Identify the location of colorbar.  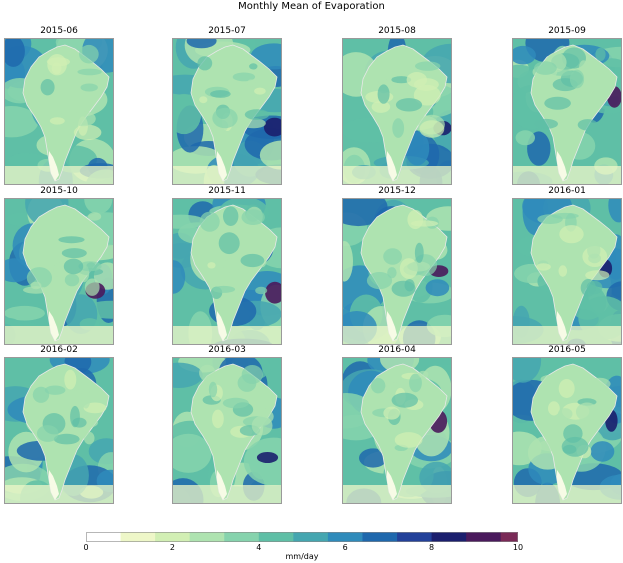
(302, 537).